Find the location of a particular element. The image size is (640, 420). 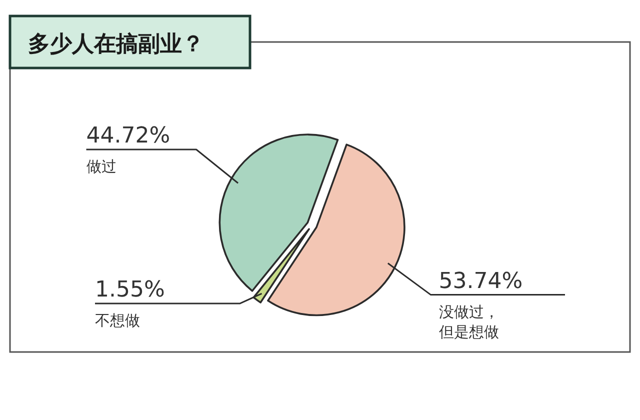

slice-label: 不想做 is located at coordinates (117, 321).